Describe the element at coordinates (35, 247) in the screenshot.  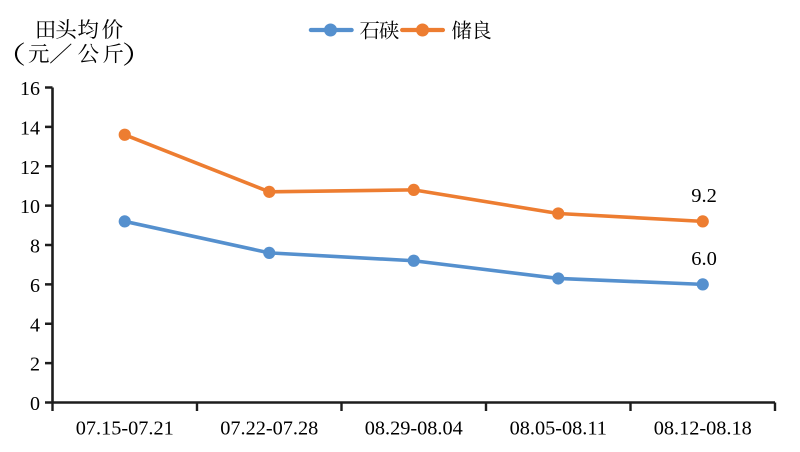
I see `svg-text: 8` at that location.